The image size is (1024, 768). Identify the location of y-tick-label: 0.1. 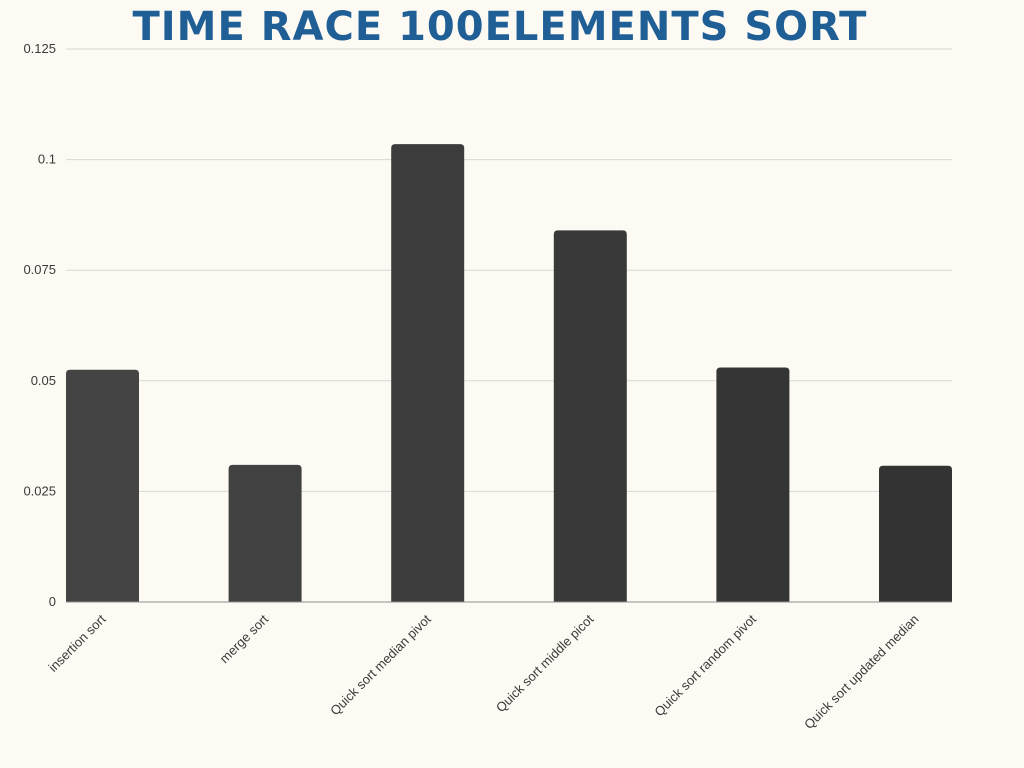
(47, 159).